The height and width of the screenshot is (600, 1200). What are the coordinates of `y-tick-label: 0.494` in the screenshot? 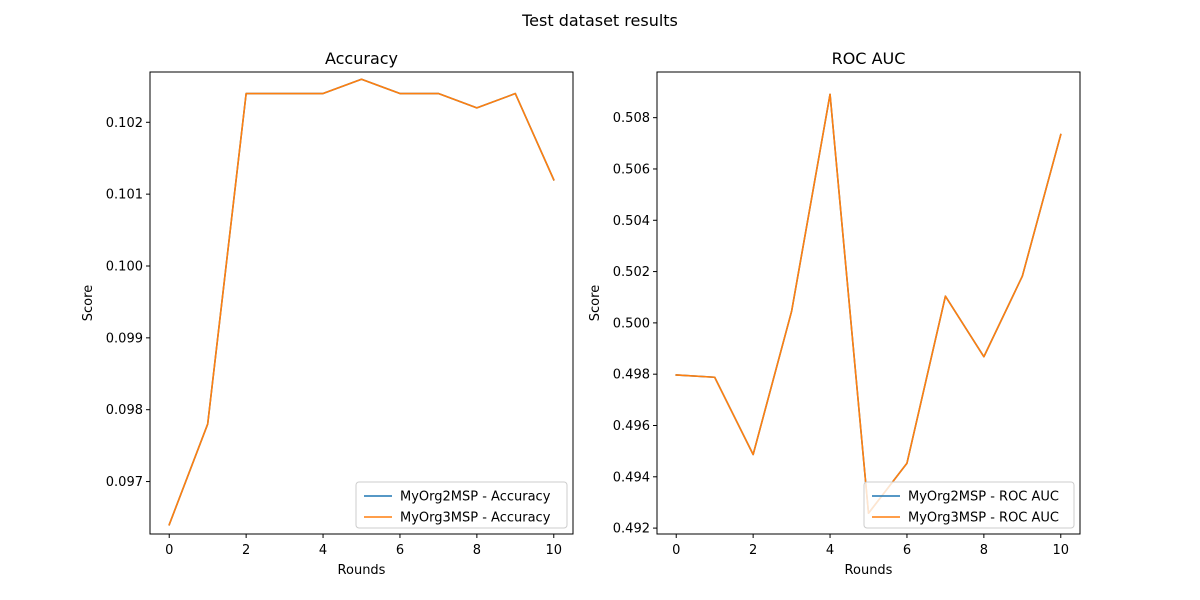 It's located at (631, 477).